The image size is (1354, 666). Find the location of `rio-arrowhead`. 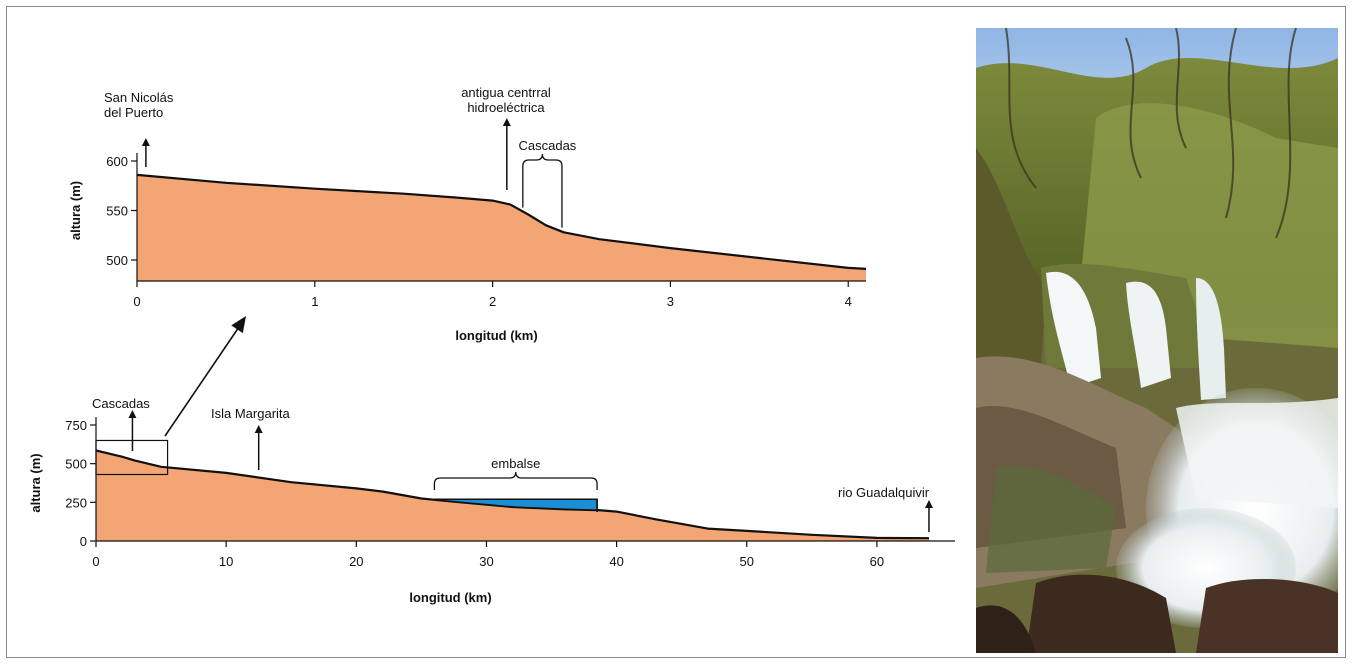

rio-arrowhead is located at coordinates (928, 504).